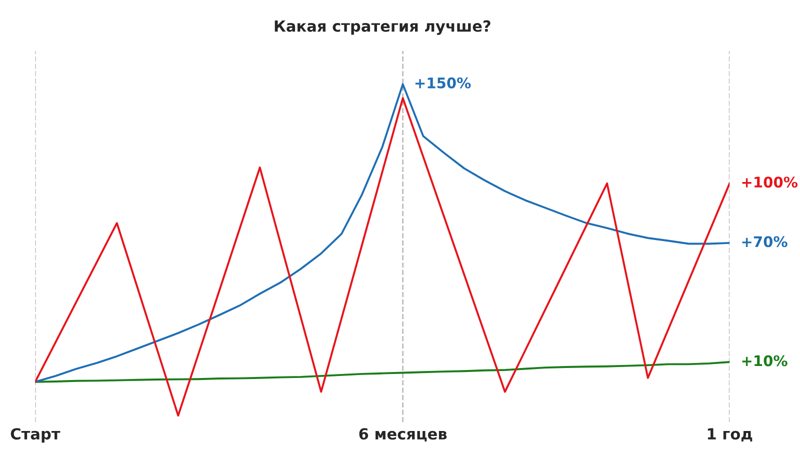  Describe the element at coordinates (443, 82) in the screenshot. I see `data-label: +150%` at that location.